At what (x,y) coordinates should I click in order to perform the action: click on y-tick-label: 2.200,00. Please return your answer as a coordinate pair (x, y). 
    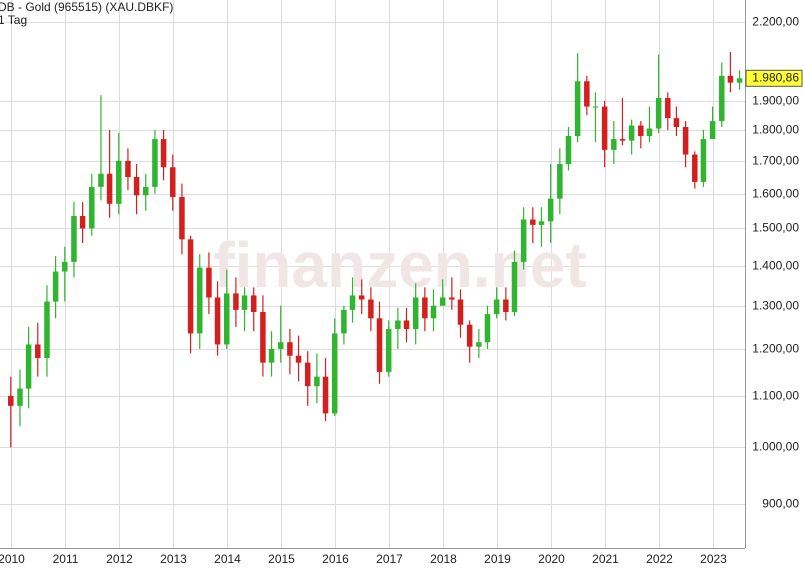
    Looking at the image, I should click on (775, 22).